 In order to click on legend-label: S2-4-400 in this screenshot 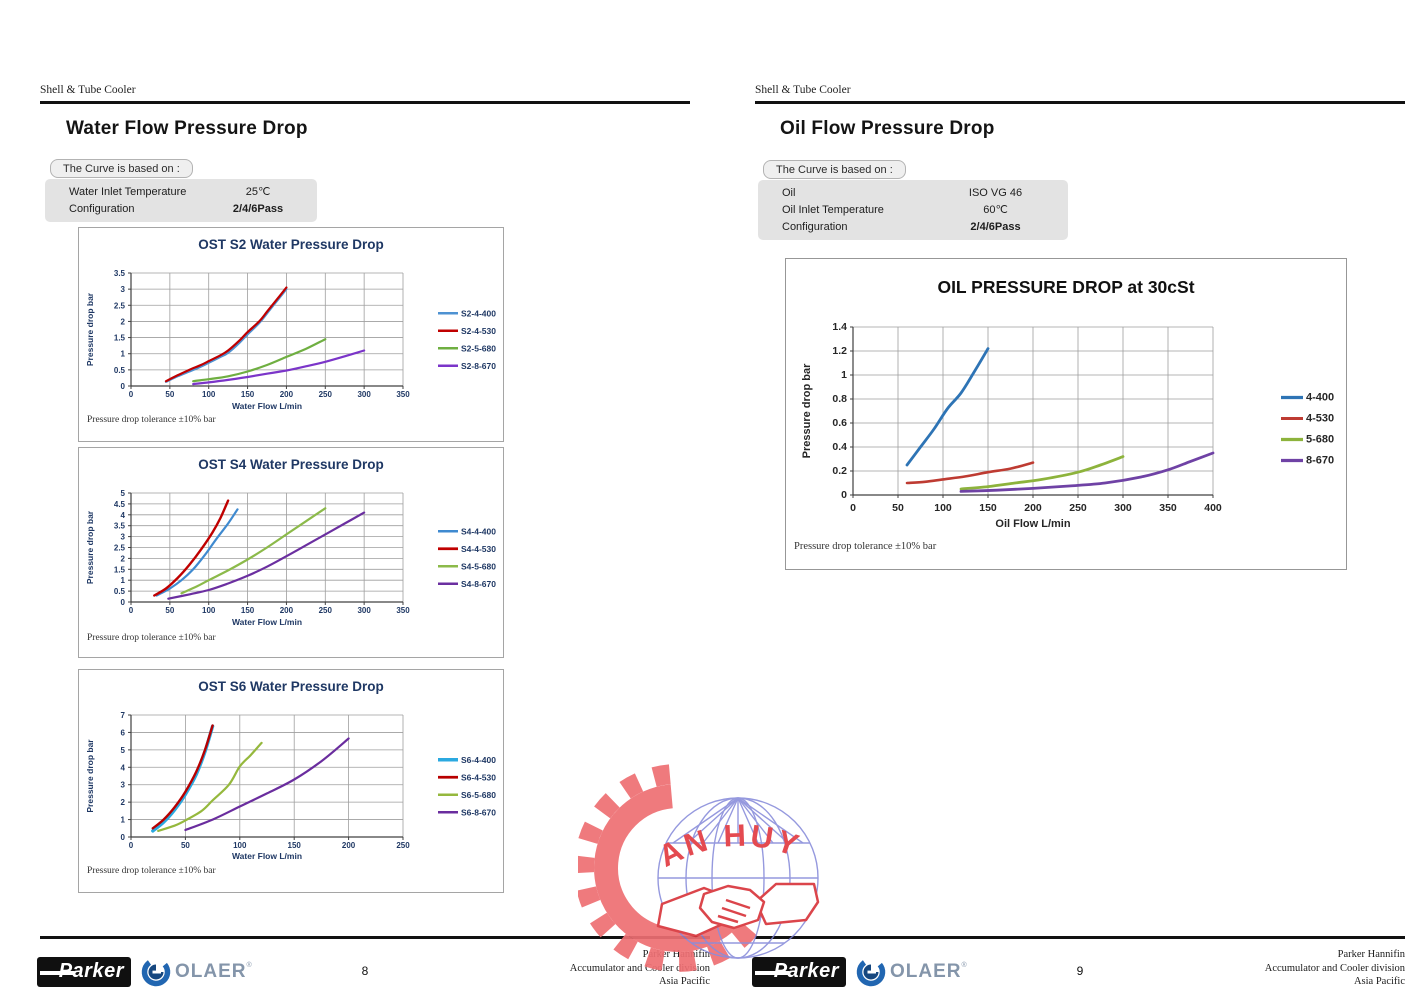, I will do `click(478, 313)`.